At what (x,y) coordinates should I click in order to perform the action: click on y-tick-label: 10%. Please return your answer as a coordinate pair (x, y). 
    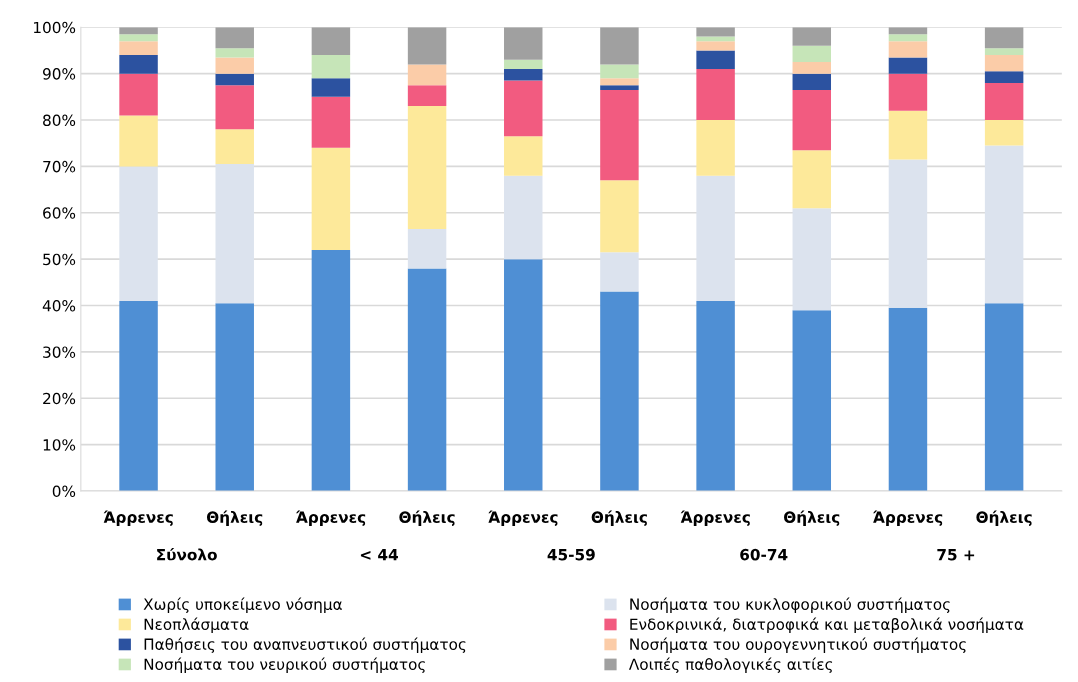
    Looking at the image, I should click on (59, 445).